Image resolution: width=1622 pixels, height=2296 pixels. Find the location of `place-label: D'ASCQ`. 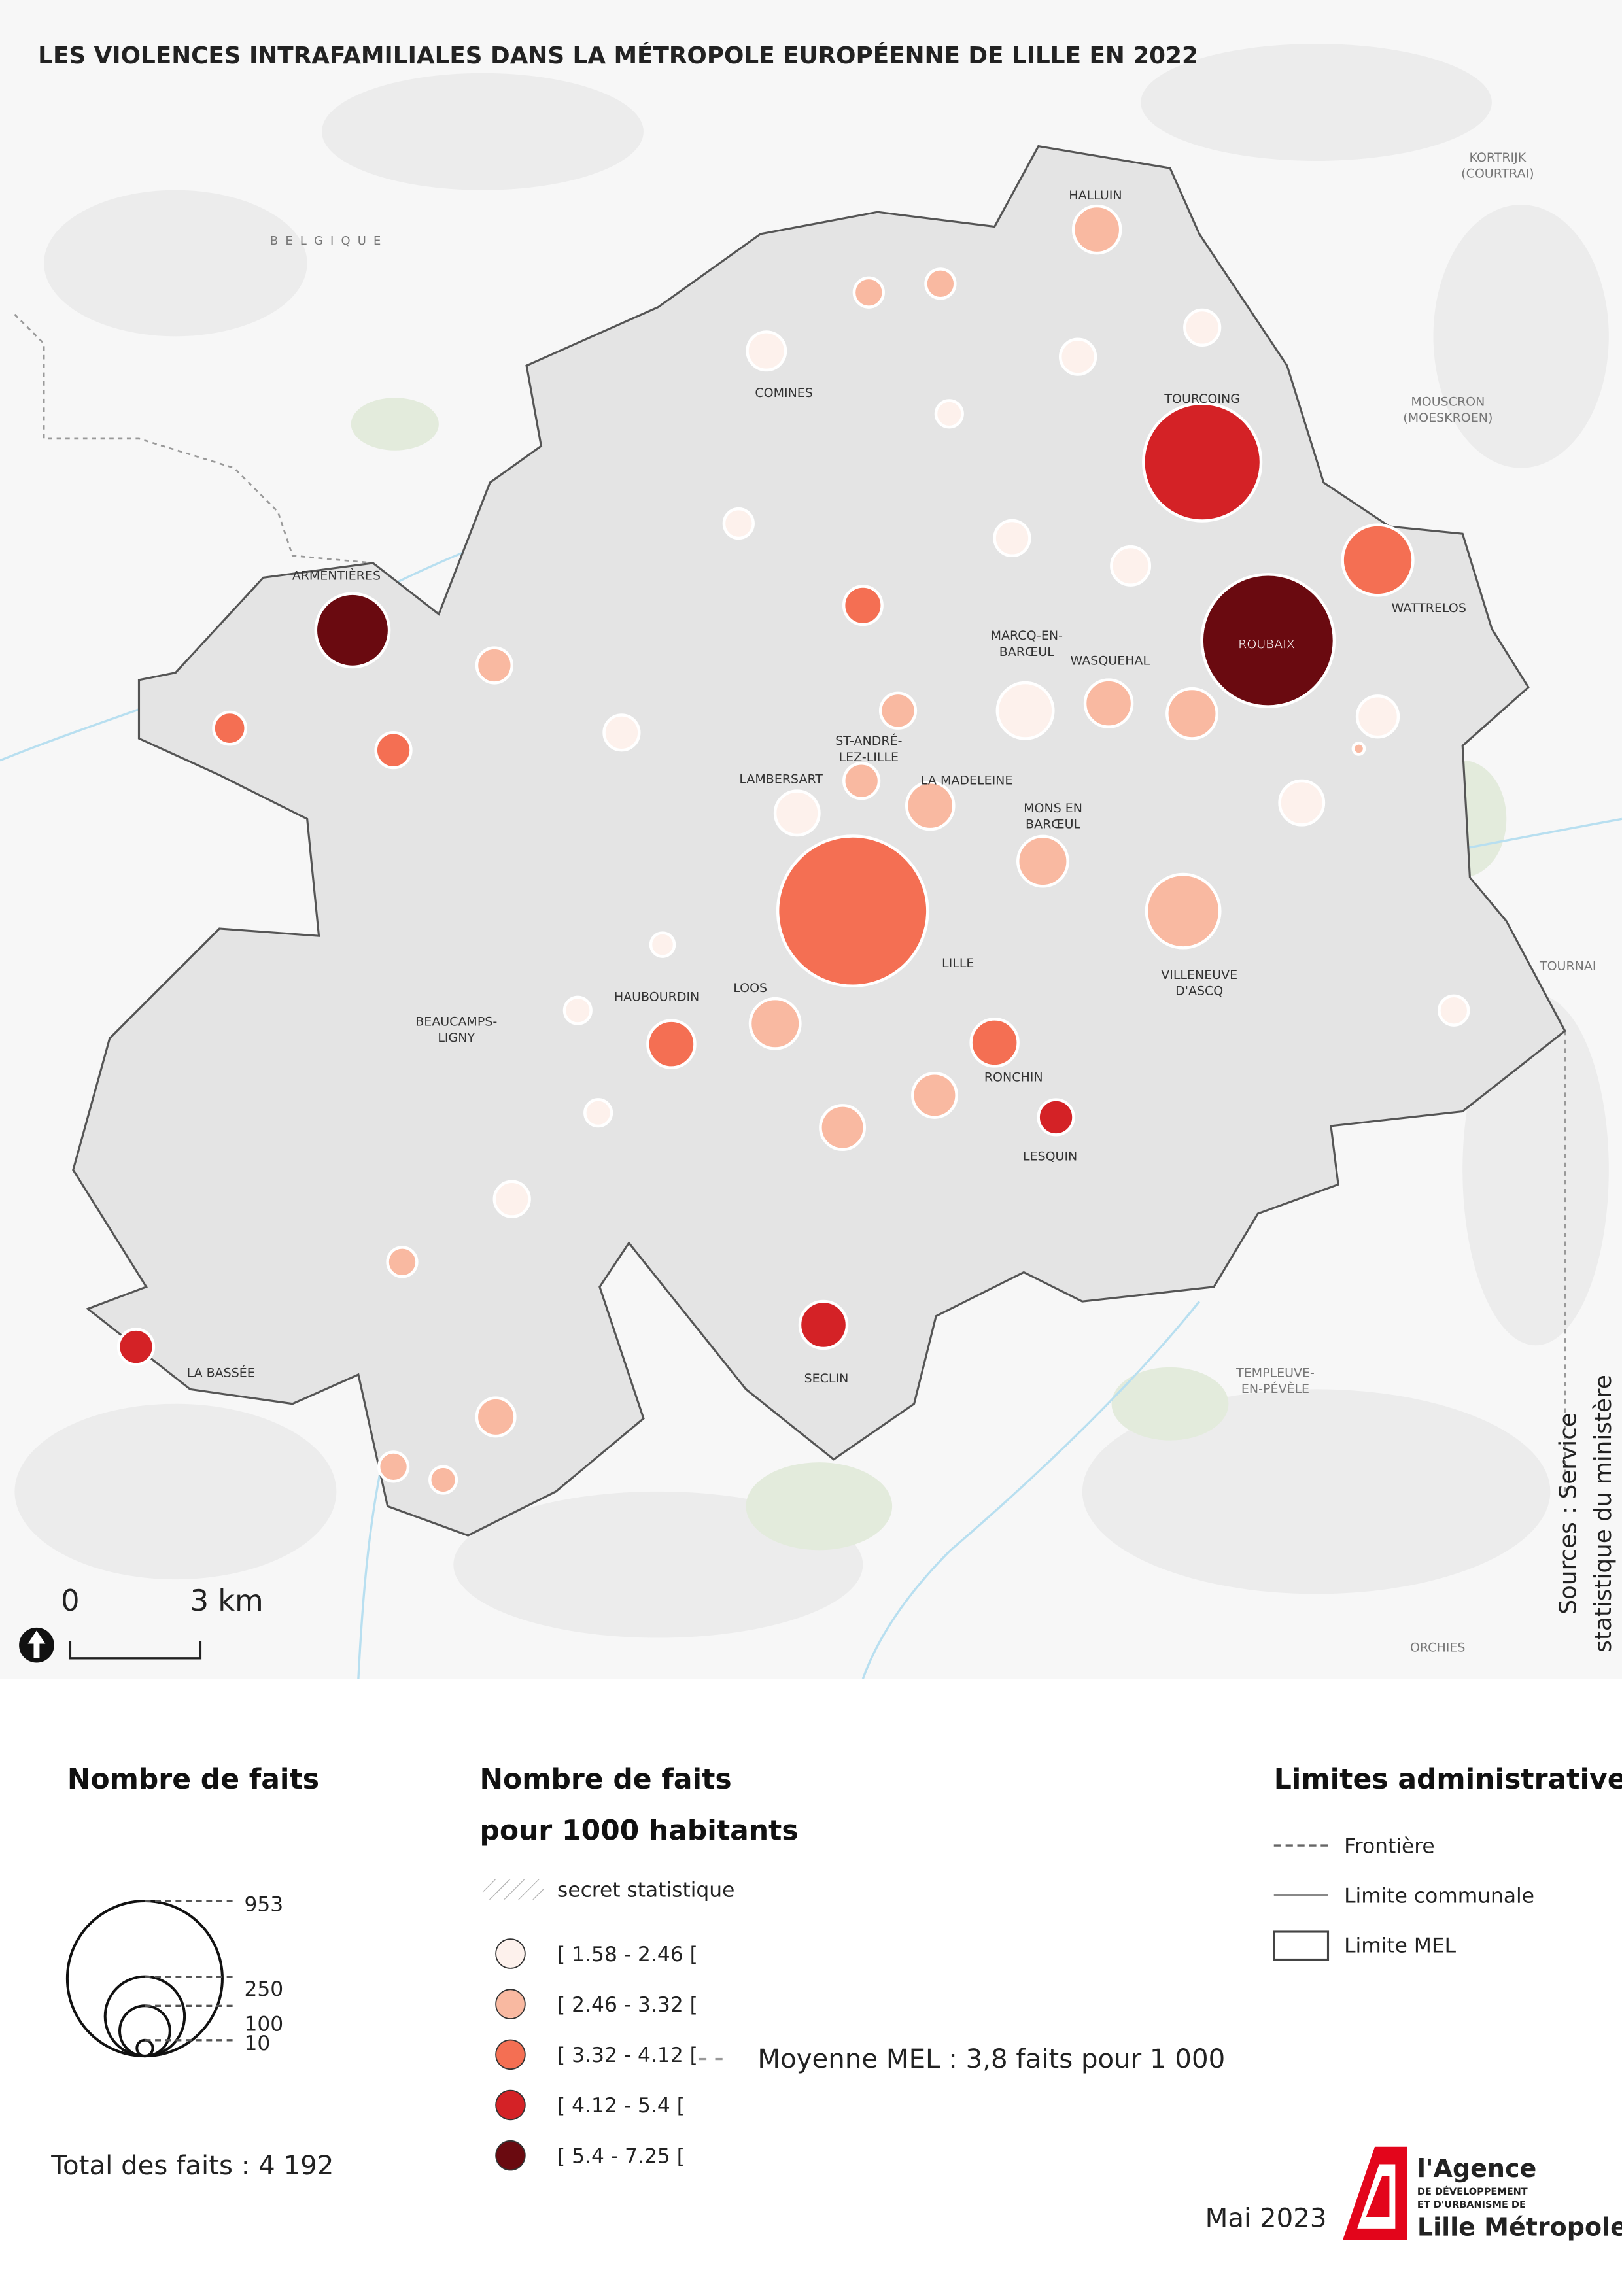

place-label: D'ASCQ is located at coordinates (1199, 991).